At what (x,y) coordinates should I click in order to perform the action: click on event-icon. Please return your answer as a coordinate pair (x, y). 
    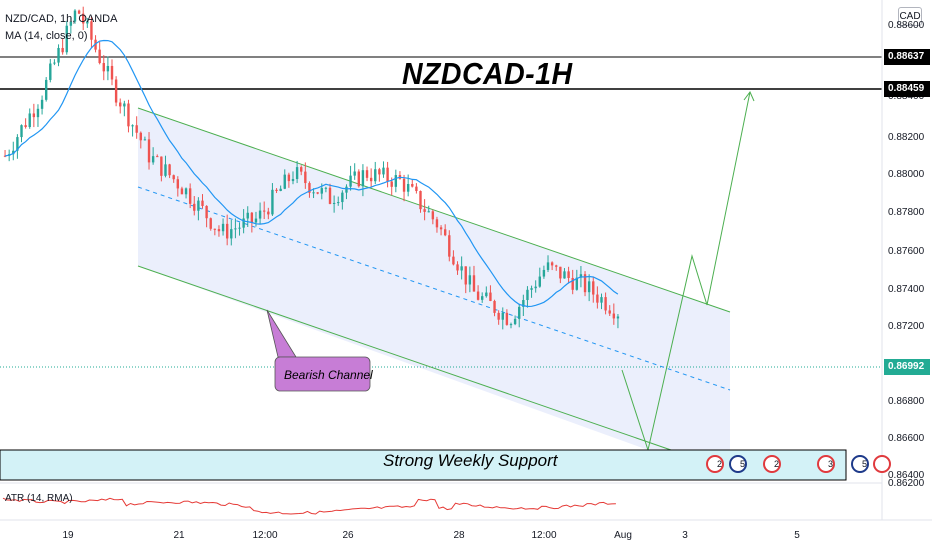
    Looking at the image, I should click on (882, 464).